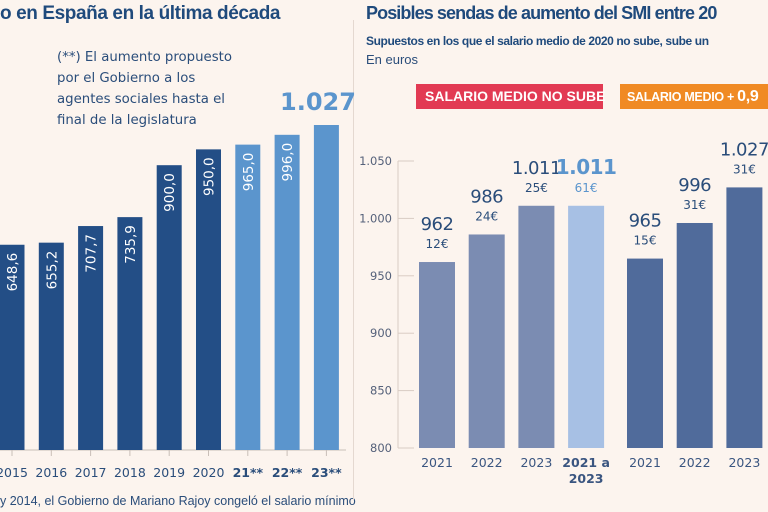 This screenshot has height=512, width=768. What do you see at coordinates (210, 176) in the screenshot?
I see `bar-value-label: 950,0` at bounding box center [210, 176].